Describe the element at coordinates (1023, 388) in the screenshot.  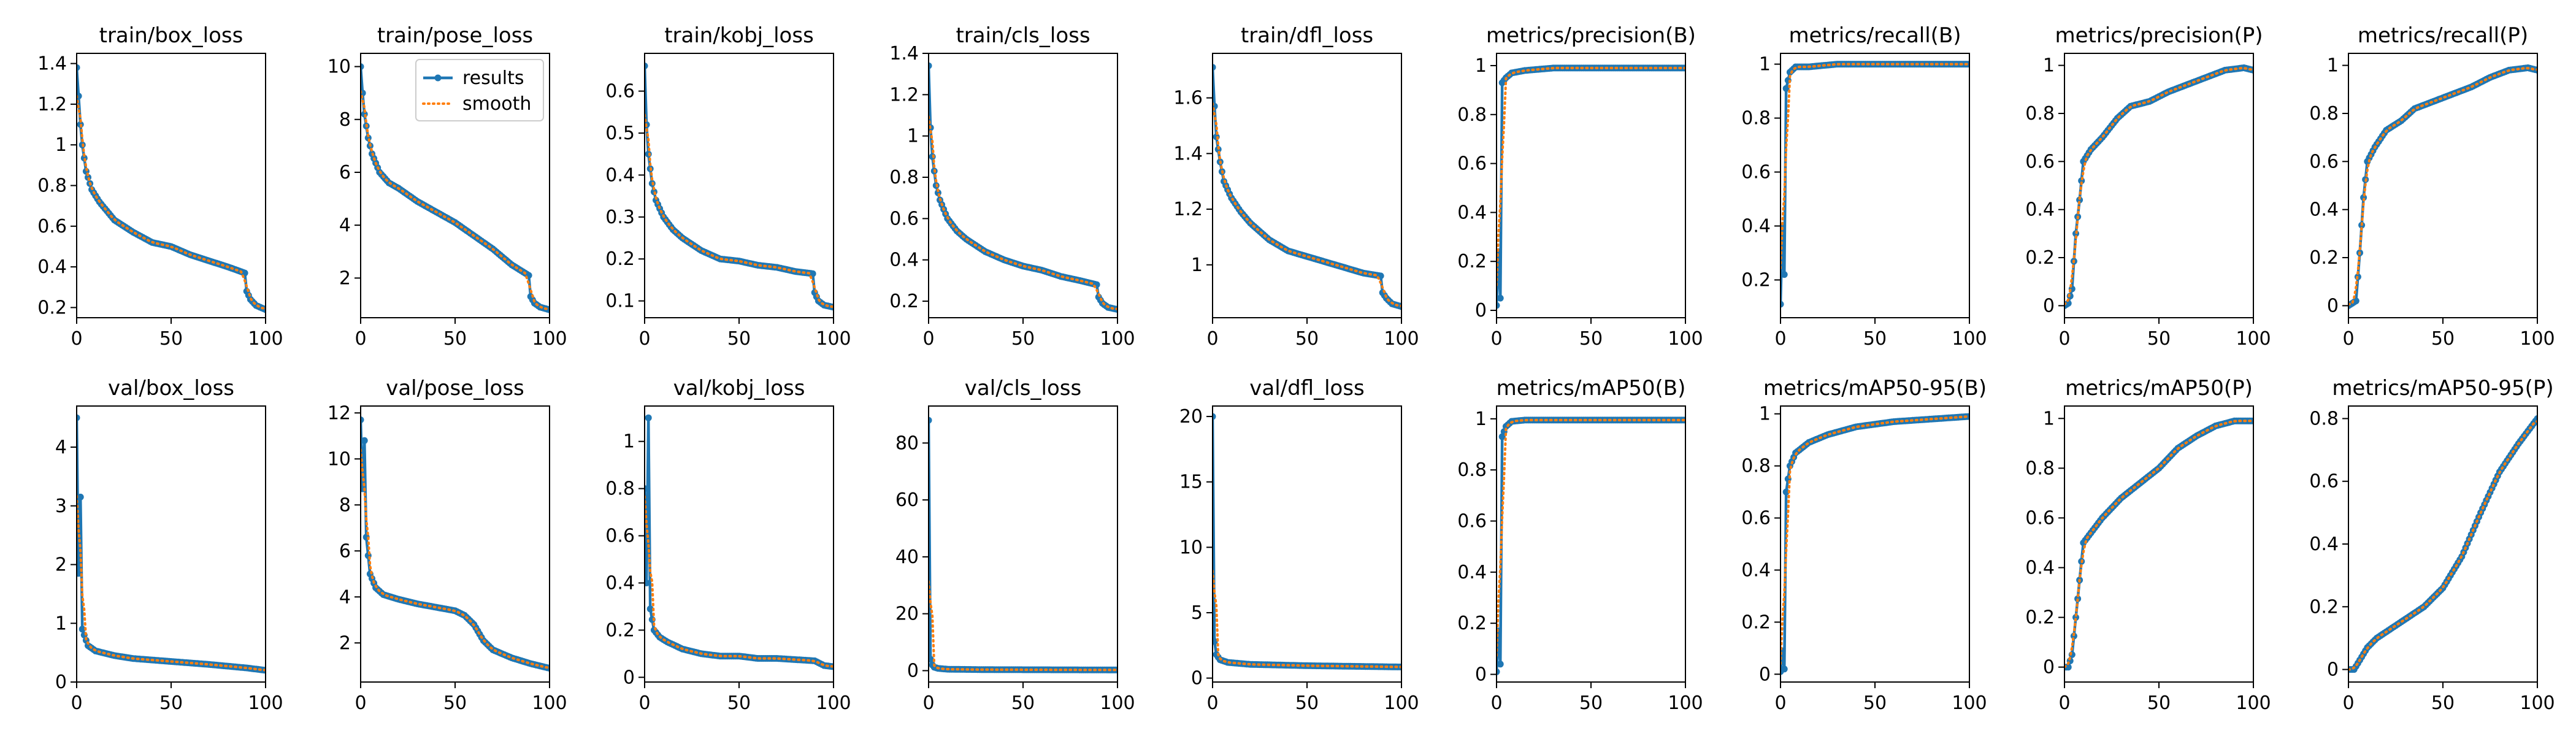
I see `subplot-title: val/cls_loss` at that location.